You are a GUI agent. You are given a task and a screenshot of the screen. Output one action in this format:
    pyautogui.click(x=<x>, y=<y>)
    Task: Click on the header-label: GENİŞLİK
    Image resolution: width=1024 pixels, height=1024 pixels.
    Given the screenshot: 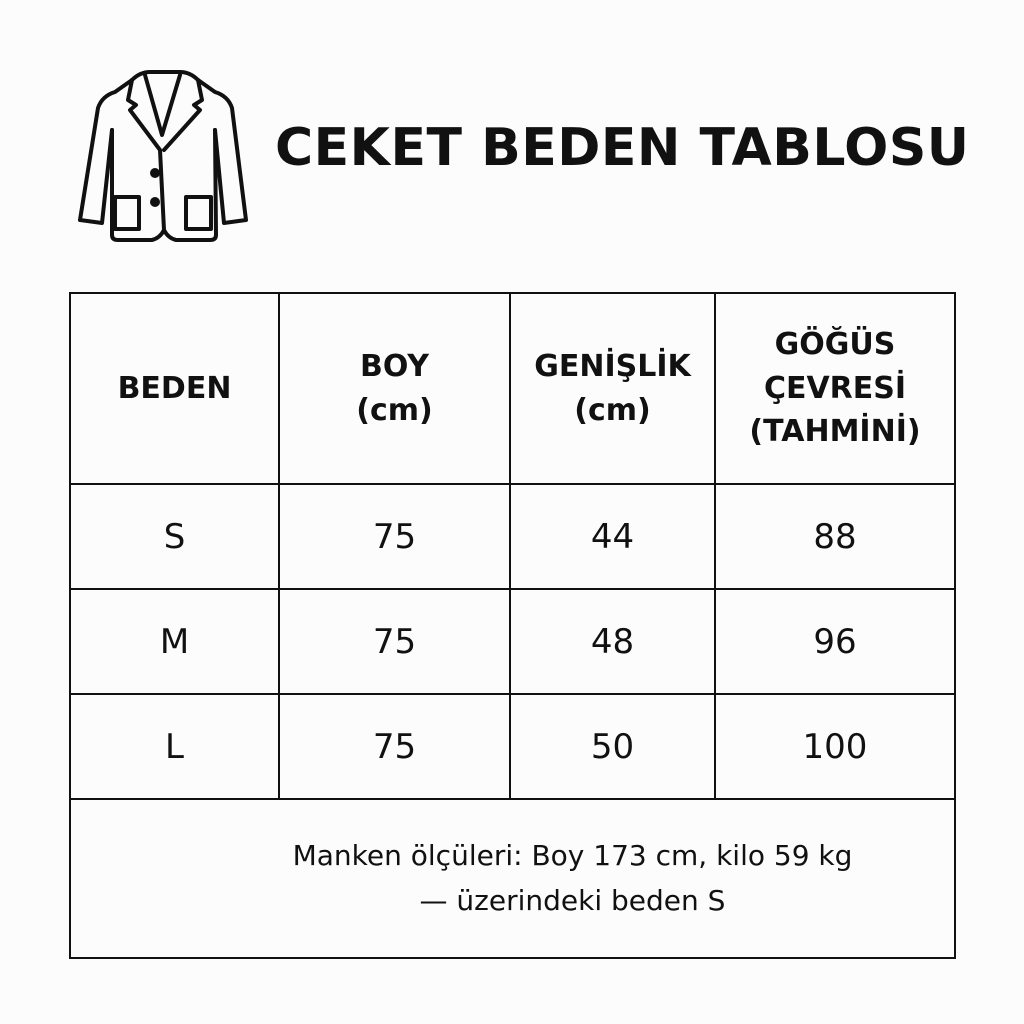 What is the action you would take?
    pyautogui.click(x=612, y=366)
    